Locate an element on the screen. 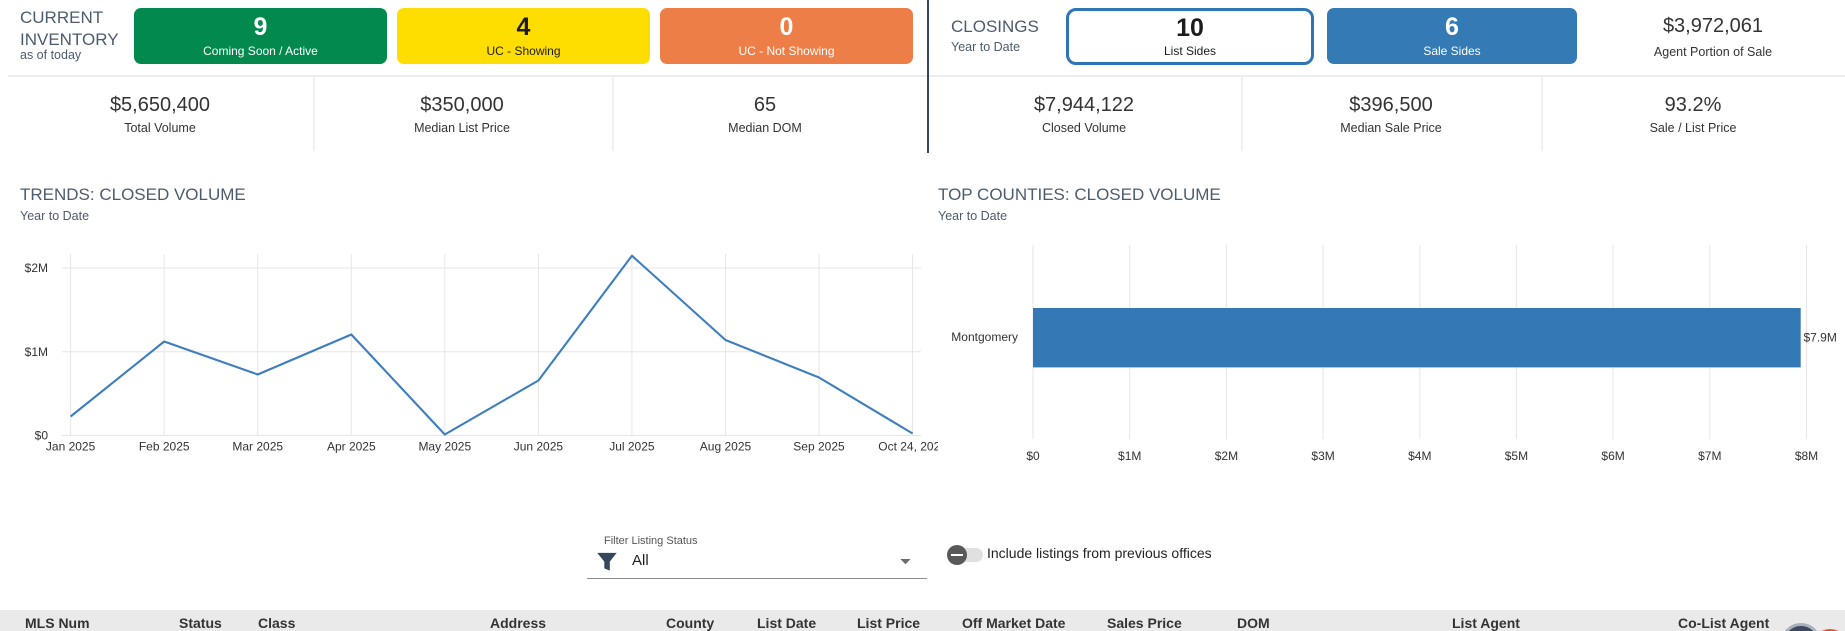 The height and width of the screenshot is (631, 1845). svg-text: $6M is located at coordinates (1612, 456).